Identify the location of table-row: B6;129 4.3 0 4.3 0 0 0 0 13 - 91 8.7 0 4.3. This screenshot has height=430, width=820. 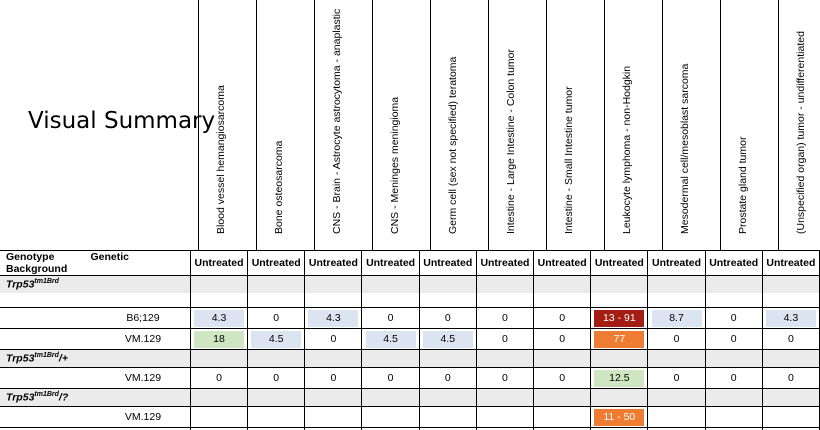
(410, 318).